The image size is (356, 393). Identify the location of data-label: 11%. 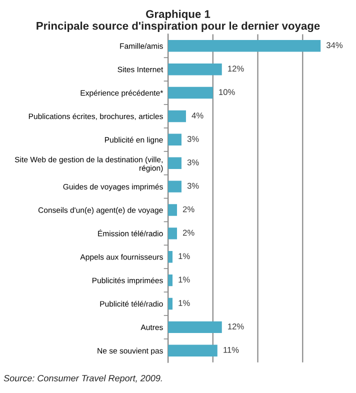
(231, 350).